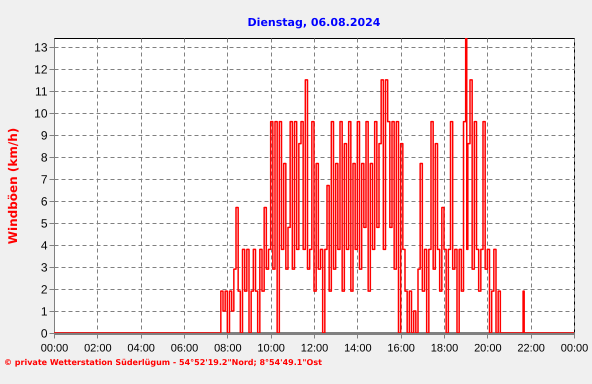  Describe the element at coordinates (44, 333) in the screenshot. I see `y-tick-label: 0` at that location.